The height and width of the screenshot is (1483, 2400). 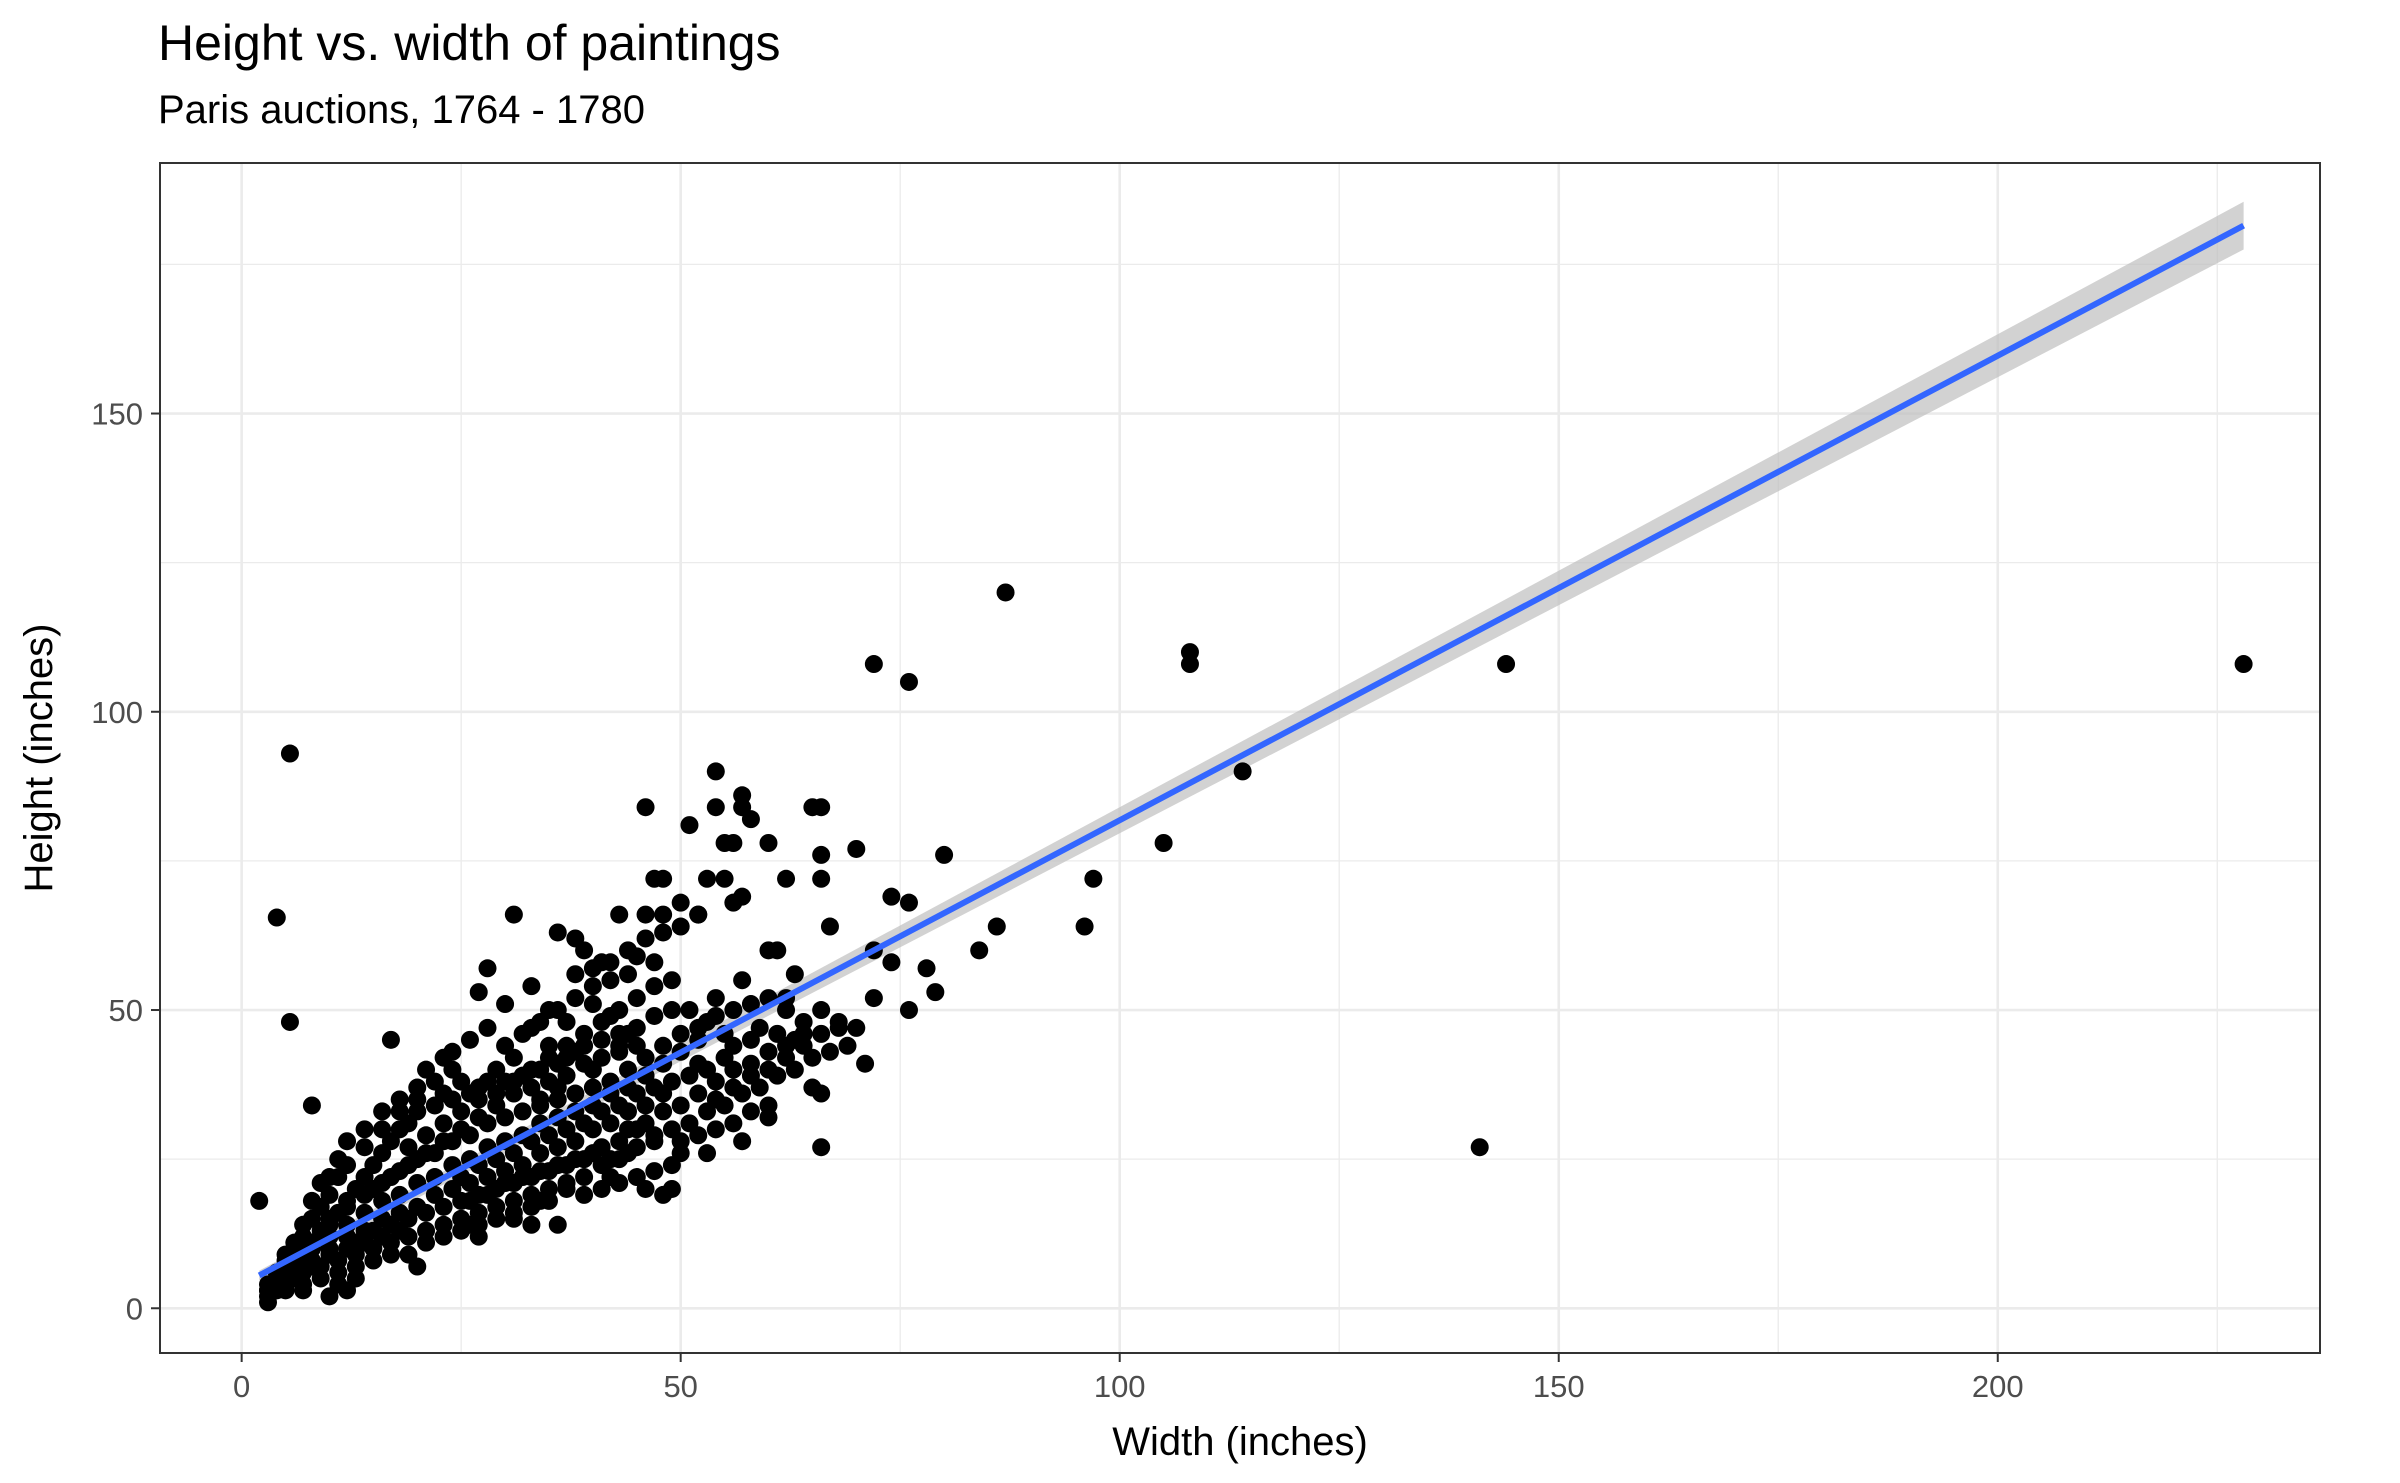 I want to click on chart-subtitle: Paris auctions, 1764 - 1780, so click(x=401, y=110).